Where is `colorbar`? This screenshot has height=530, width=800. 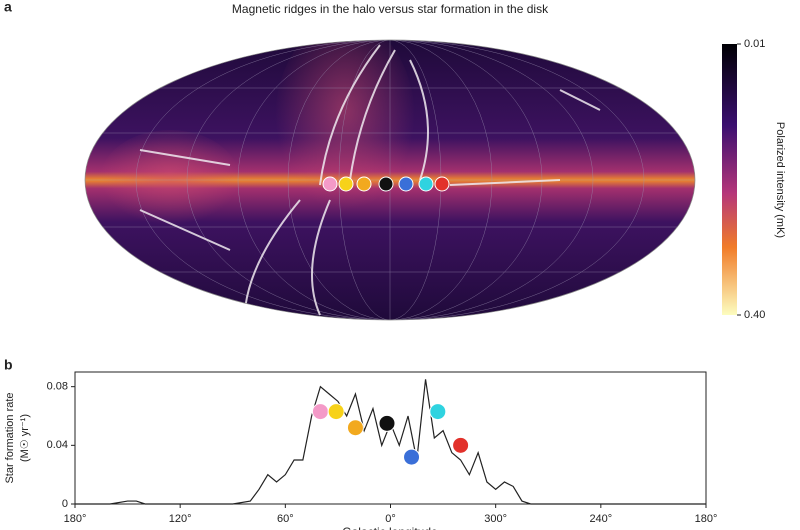 colorbar is located at coordinates (729, 179).